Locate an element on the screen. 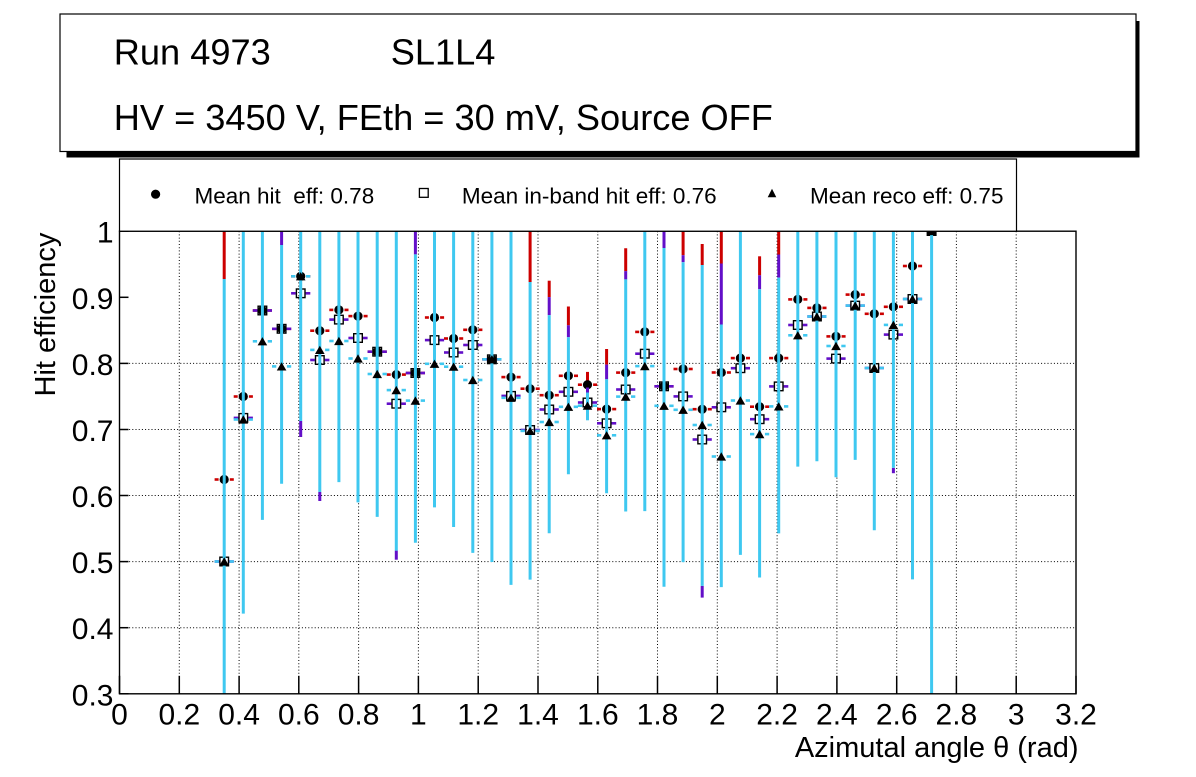  svg-text: Run 4973 is located at coordinates (192, 52).